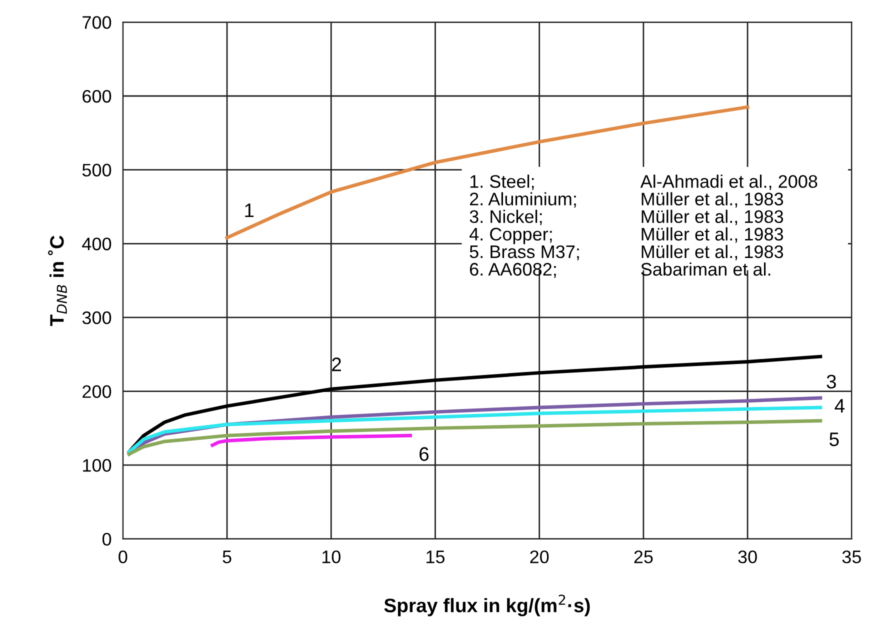  What do you see at coordinates (97, 96) in the screenshot?
I see `y-tick-label: 600` at bounding box center [97, 96].